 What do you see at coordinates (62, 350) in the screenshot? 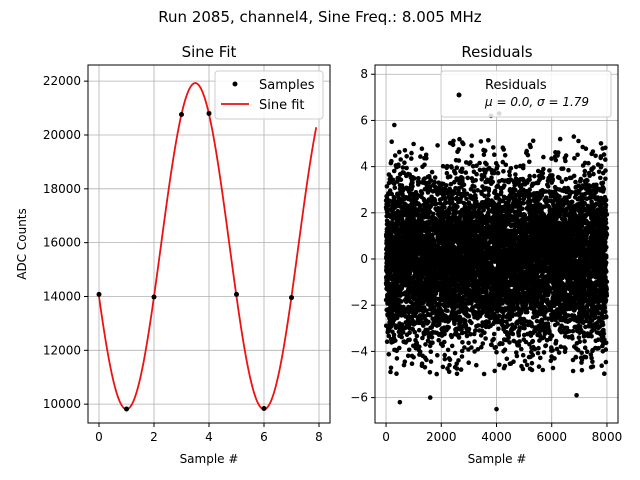
I see `sine-fit-y-tick-label: 12000` at bounding box center [62, 350].